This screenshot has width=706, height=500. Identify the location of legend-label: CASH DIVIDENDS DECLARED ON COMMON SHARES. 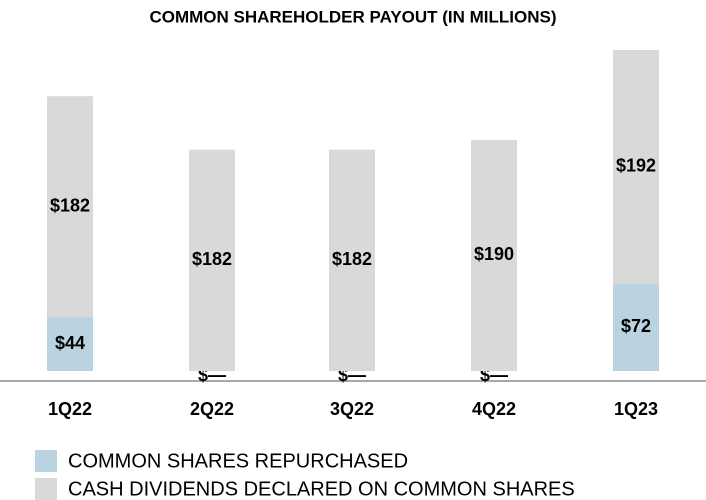
(321, 489).